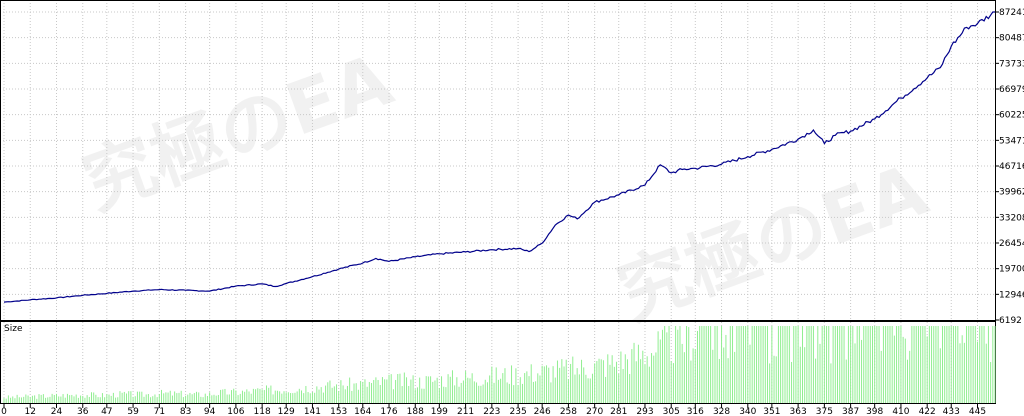  I want to click on x-tick-label: 94, so click(210, 411).